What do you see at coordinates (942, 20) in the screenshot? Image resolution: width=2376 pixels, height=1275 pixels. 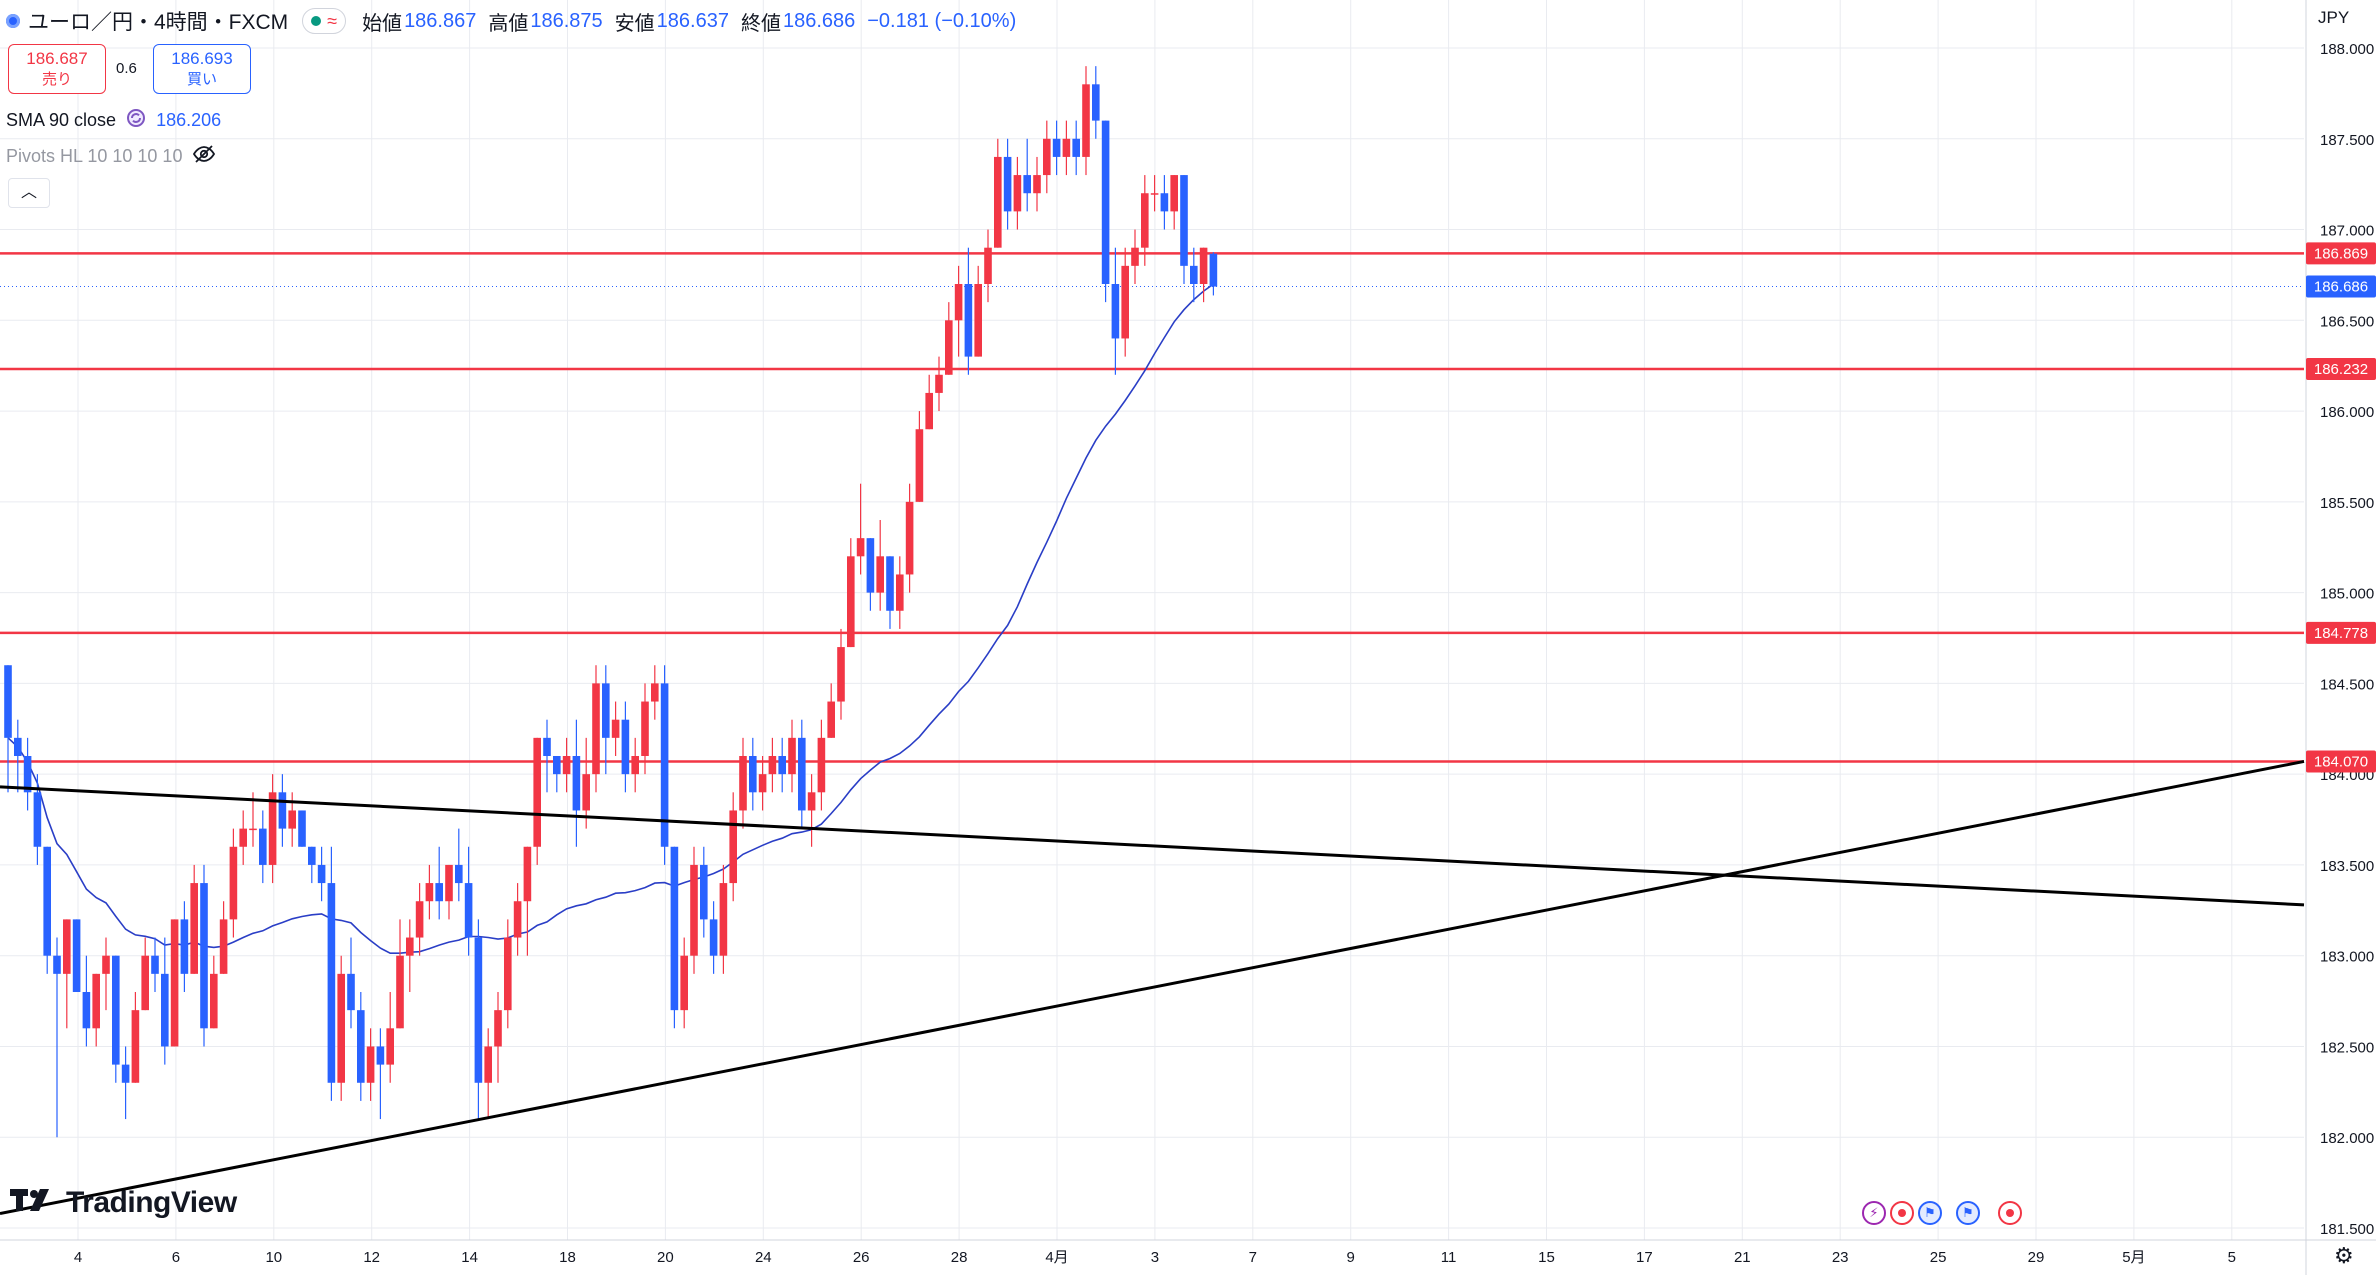 I see `change-value: −0.181 (−0.10%)` at bounding box center [942, 20].